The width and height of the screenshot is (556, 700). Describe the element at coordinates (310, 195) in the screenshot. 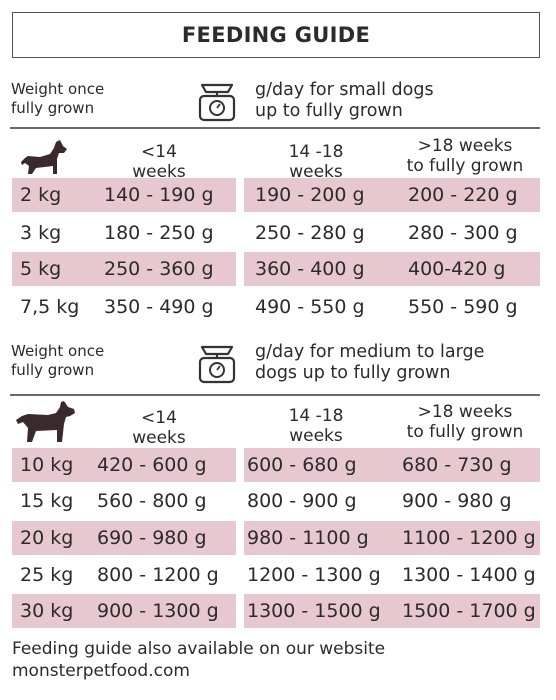

I see `amount-cell: 190 - 200 g` at that location.